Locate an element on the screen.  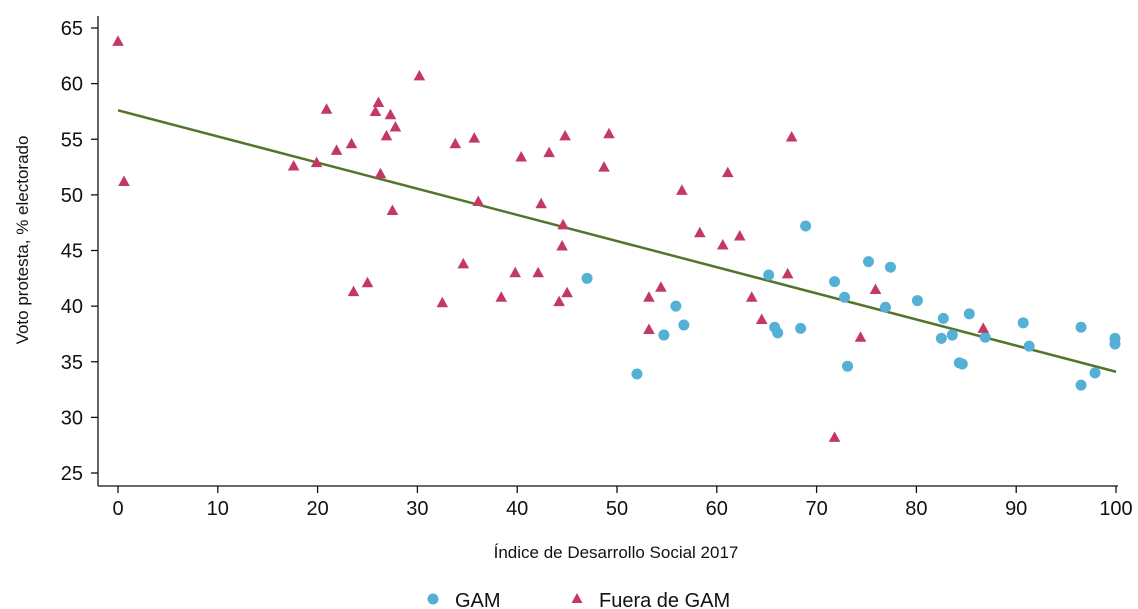
y-tick-label: 50 is located at coordinates (72, 196).